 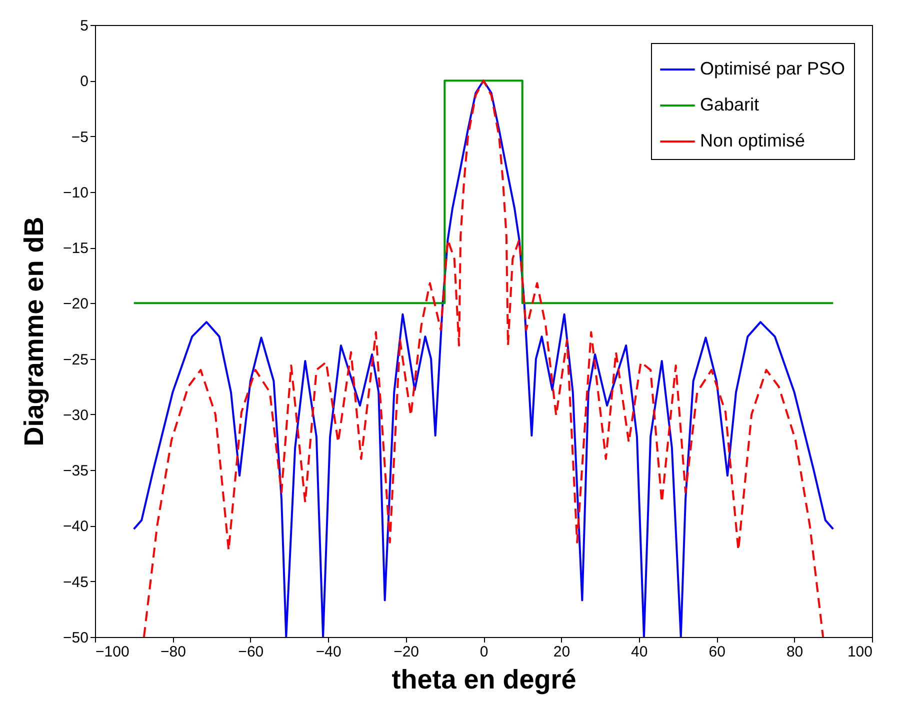 I want to click on x-tick-label: −20, so click(x=407, y=652).